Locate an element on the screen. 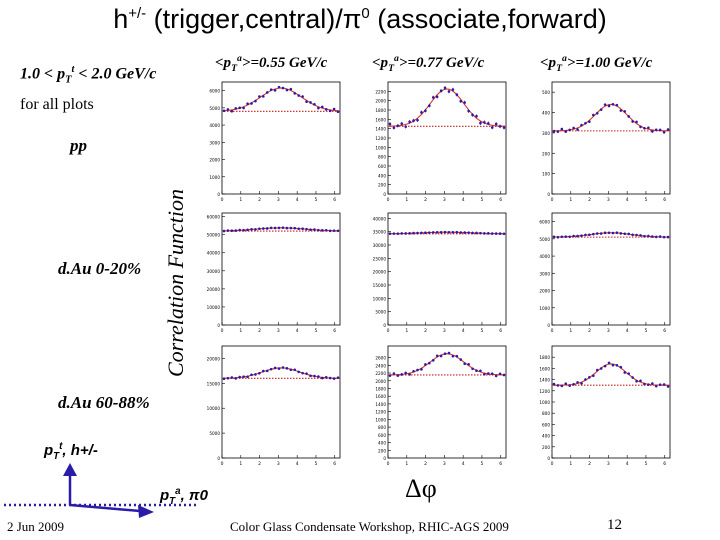 The width and height of the screenshot is (720, 540). y-tick-label: 40000 is located at coordinates (214, 253).